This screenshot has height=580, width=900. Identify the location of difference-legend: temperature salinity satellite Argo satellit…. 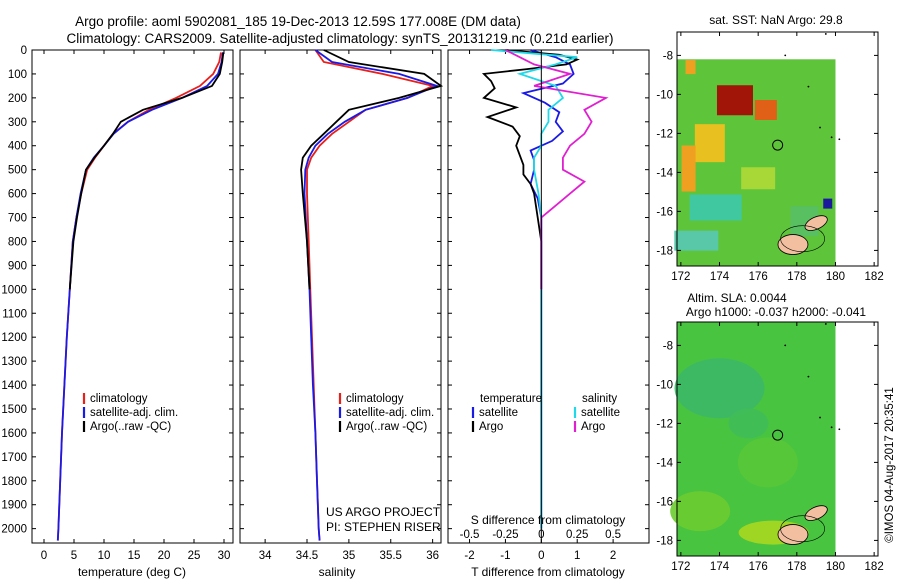
(545, 413).